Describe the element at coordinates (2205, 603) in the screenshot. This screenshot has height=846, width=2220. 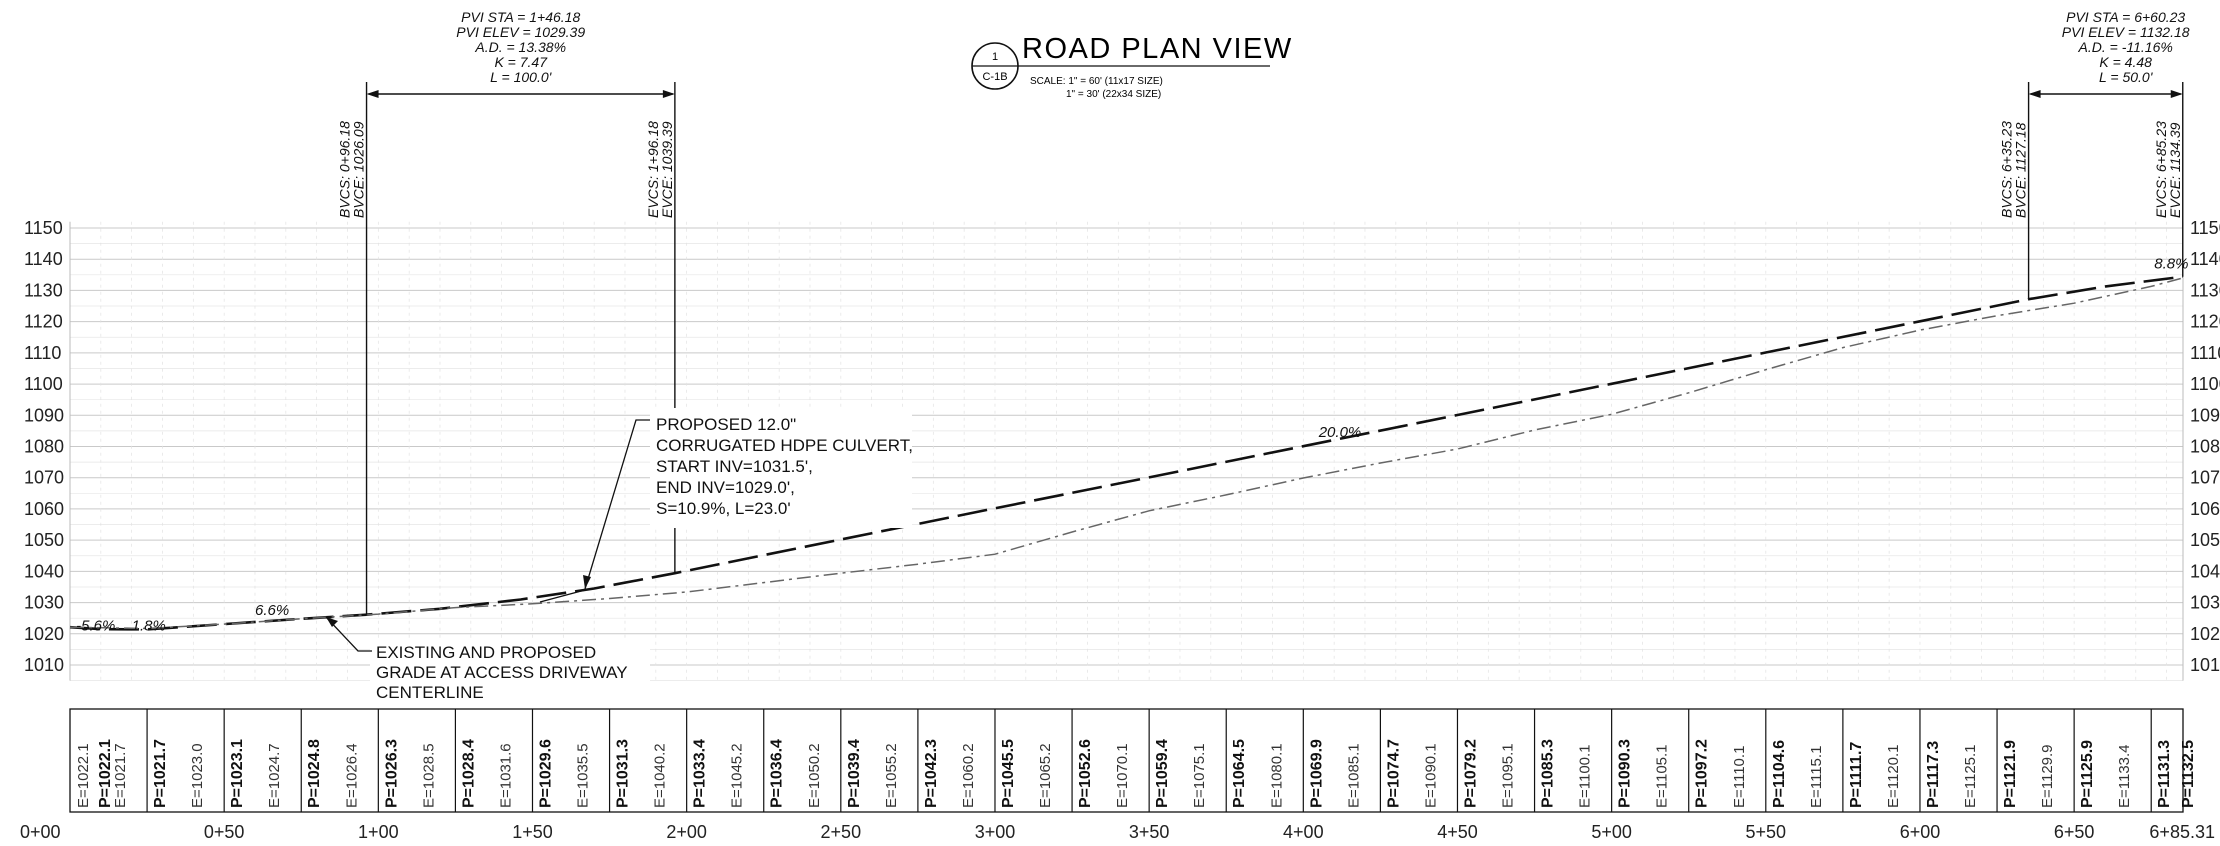
I see `elev-label-right-1030: 1030` at that location.